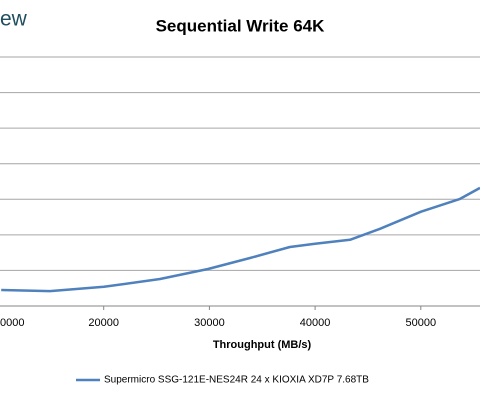  I want to click on x-tick-label: 50000, so click(421, 323).